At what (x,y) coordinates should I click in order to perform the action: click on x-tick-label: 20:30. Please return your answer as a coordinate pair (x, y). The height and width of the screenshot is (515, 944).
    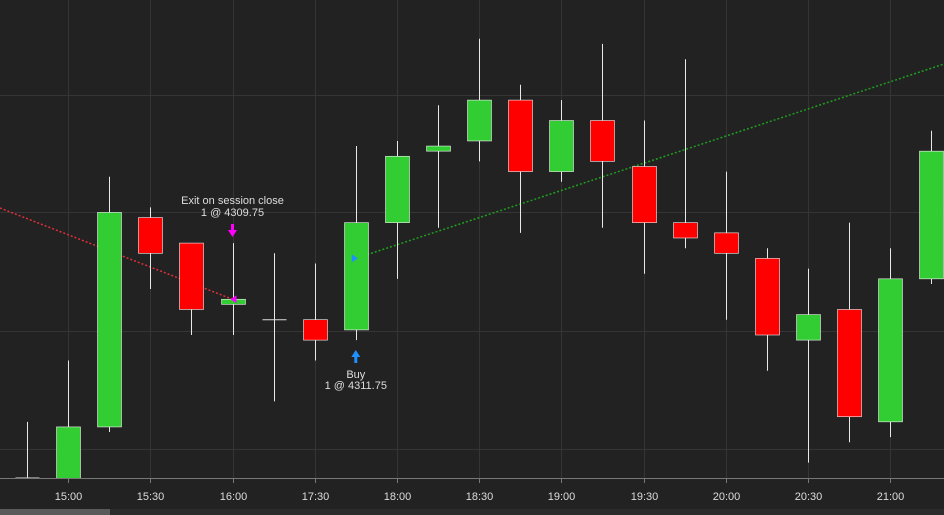
    Looking at the image, I should click on (809, 497).